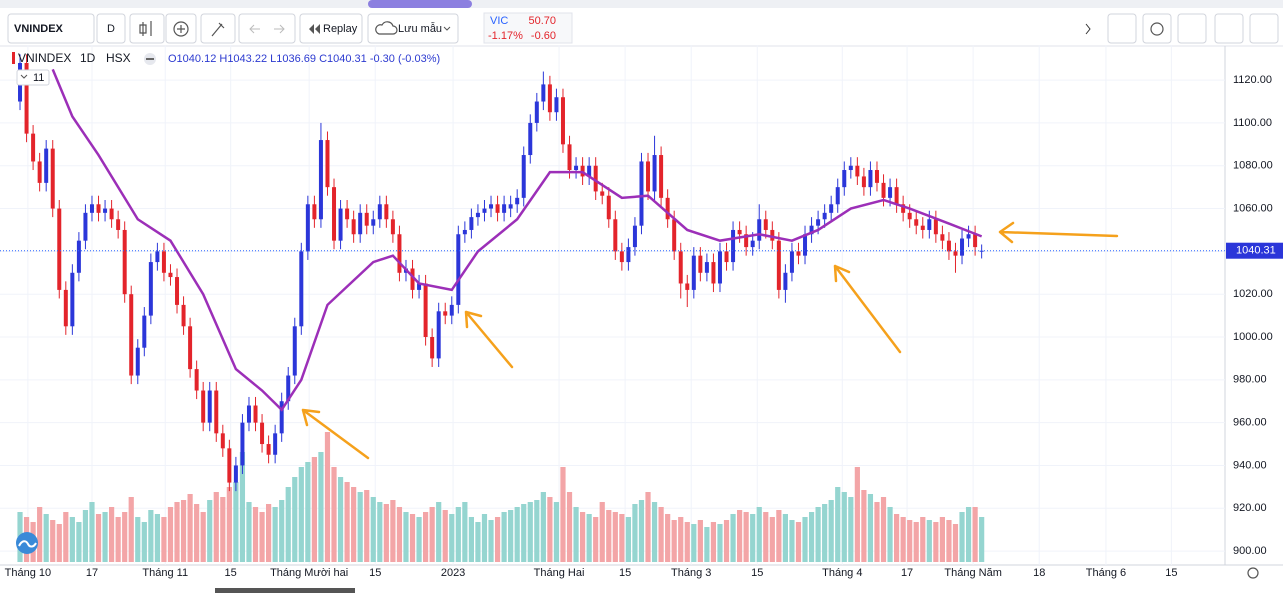 Image resolution: width=1283 pixels, height=593 pixels. Describe the element at coordinates (1157, 28) in the screenshot. I see `settings-button` at that location.